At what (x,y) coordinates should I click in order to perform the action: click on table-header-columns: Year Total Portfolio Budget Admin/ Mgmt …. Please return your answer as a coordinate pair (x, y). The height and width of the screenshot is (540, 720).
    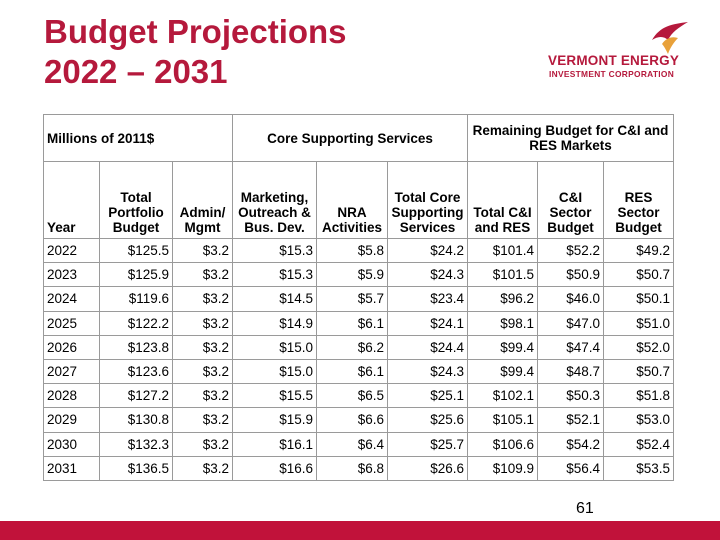
    Looking at the image, I should click on (359, 200).